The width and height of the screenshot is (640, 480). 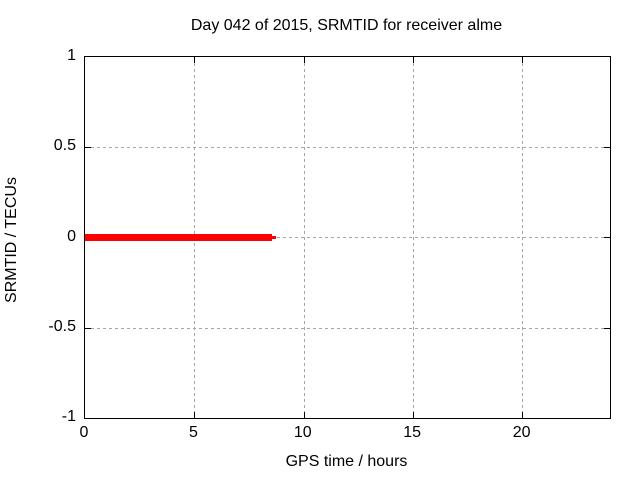 What do you see at coordinates (274, 237) in the screenshot?
I see `srmtid-series-line-end-stub` at bounding box center [274, 237].